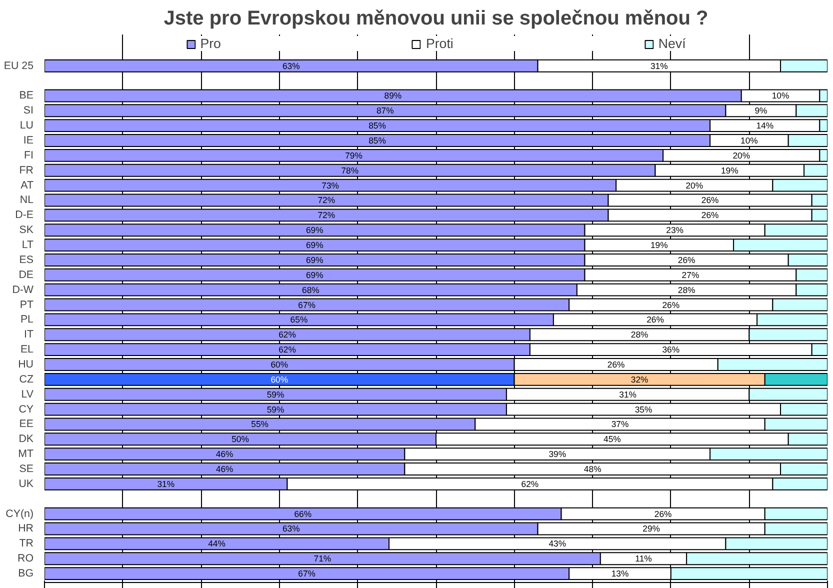 The width and height of the screenshot is (833, 588). What do you see at coordinates (241, 439) in the screenshot?
I see `data-label: 50%` at bounding box center [241, 439].